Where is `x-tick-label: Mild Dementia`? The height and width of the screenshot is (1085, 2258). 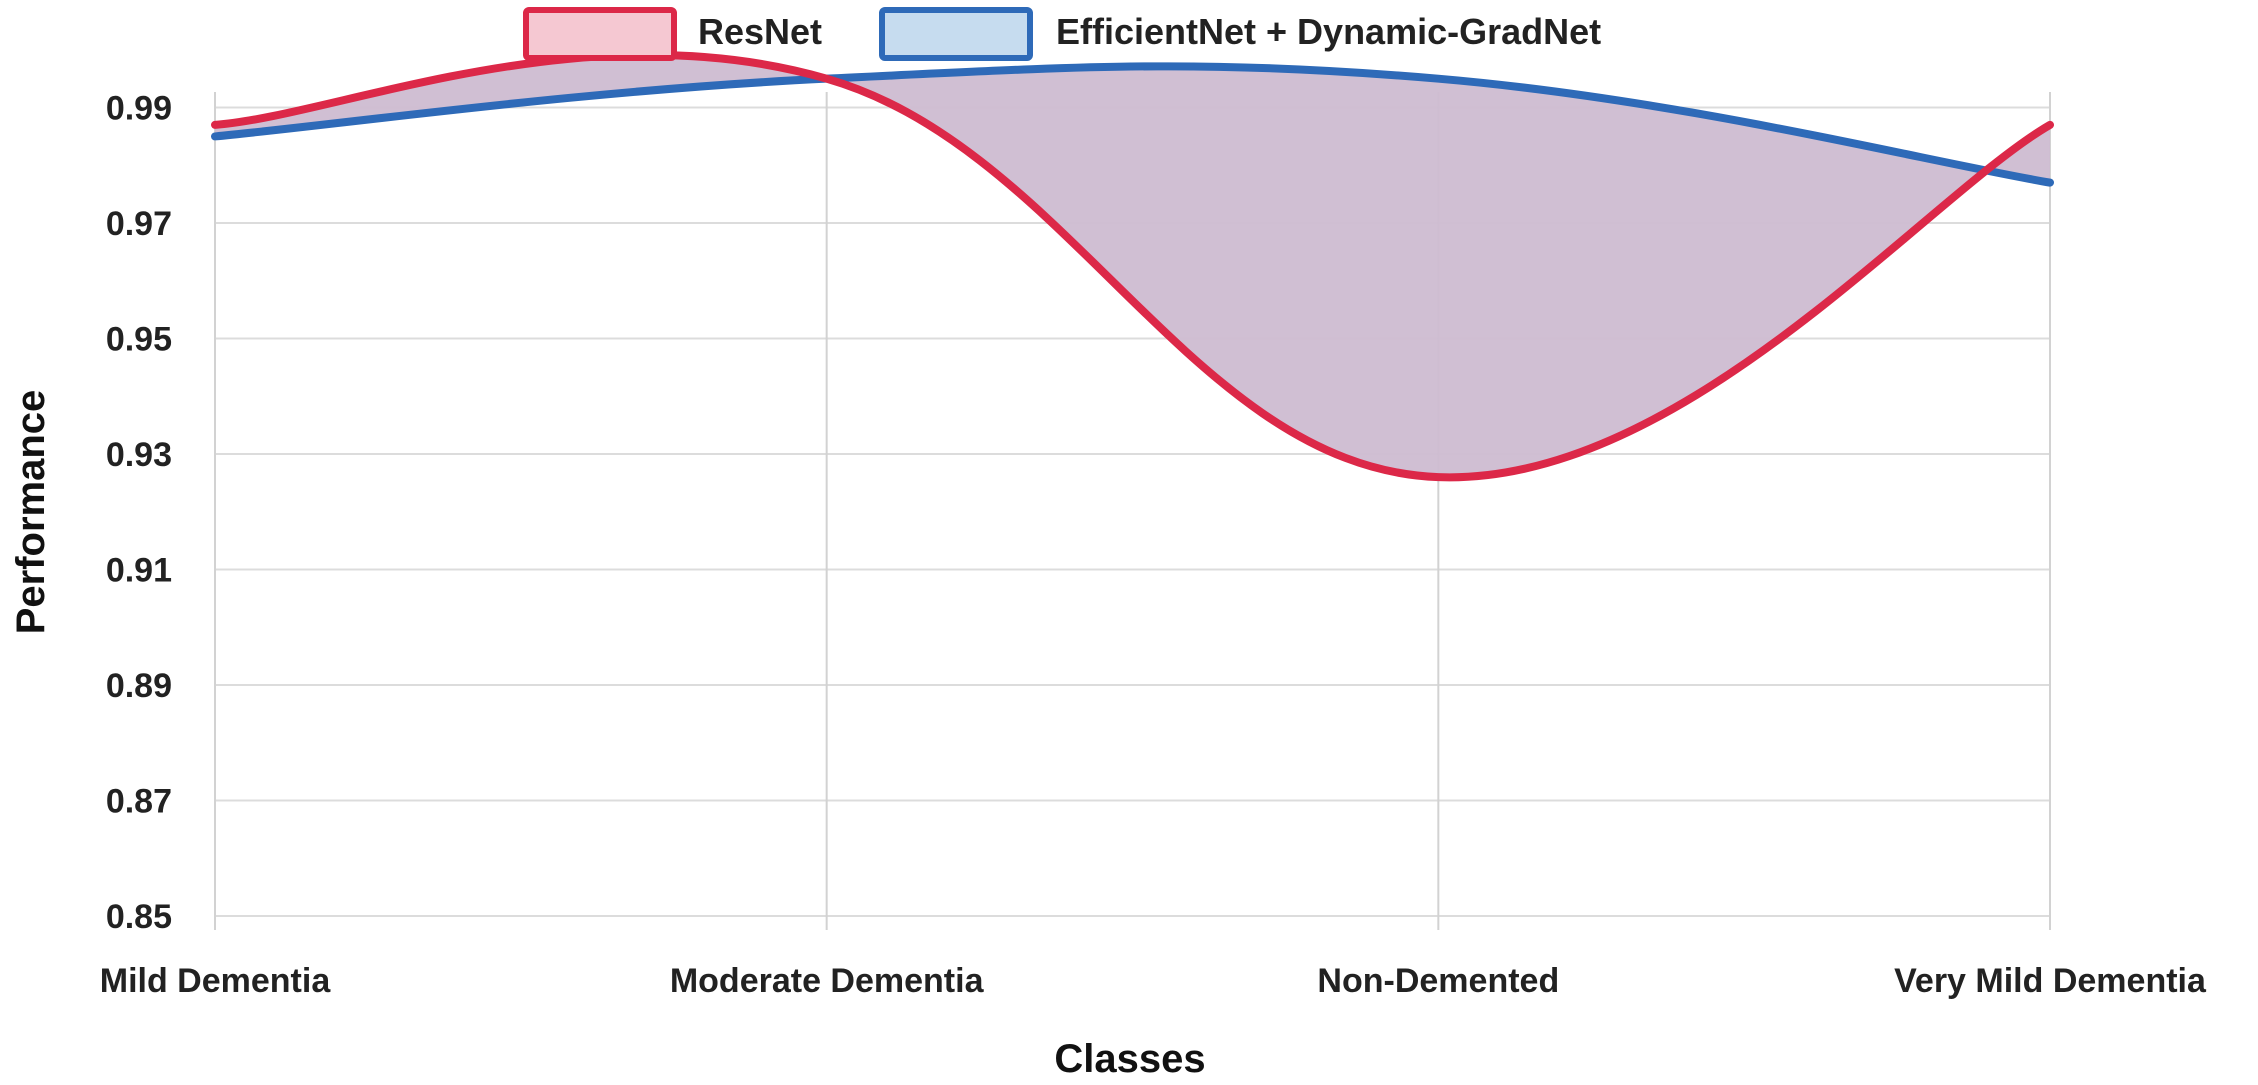 x-tick-label: Mild Dementia is located at coordinates (216, 981).